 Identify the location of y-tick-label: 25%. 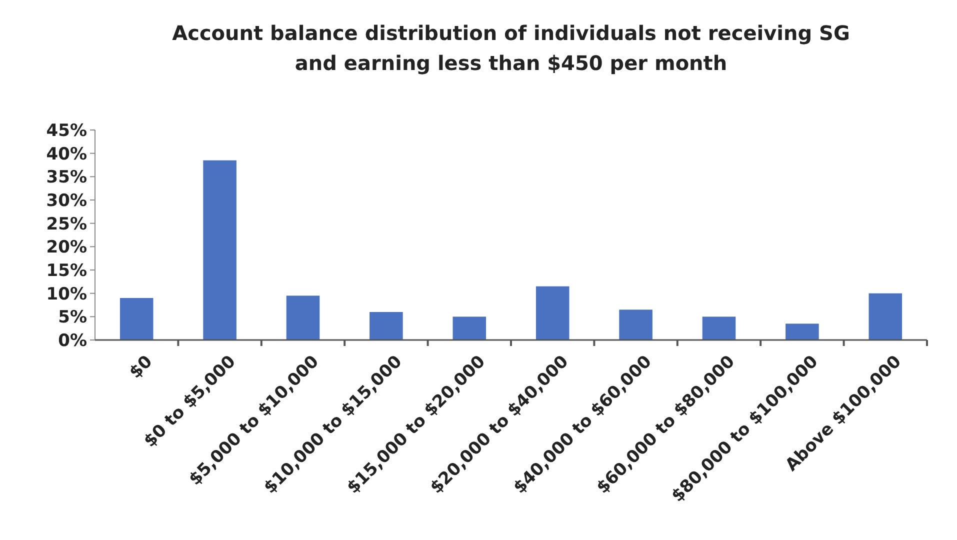
(66, 224).